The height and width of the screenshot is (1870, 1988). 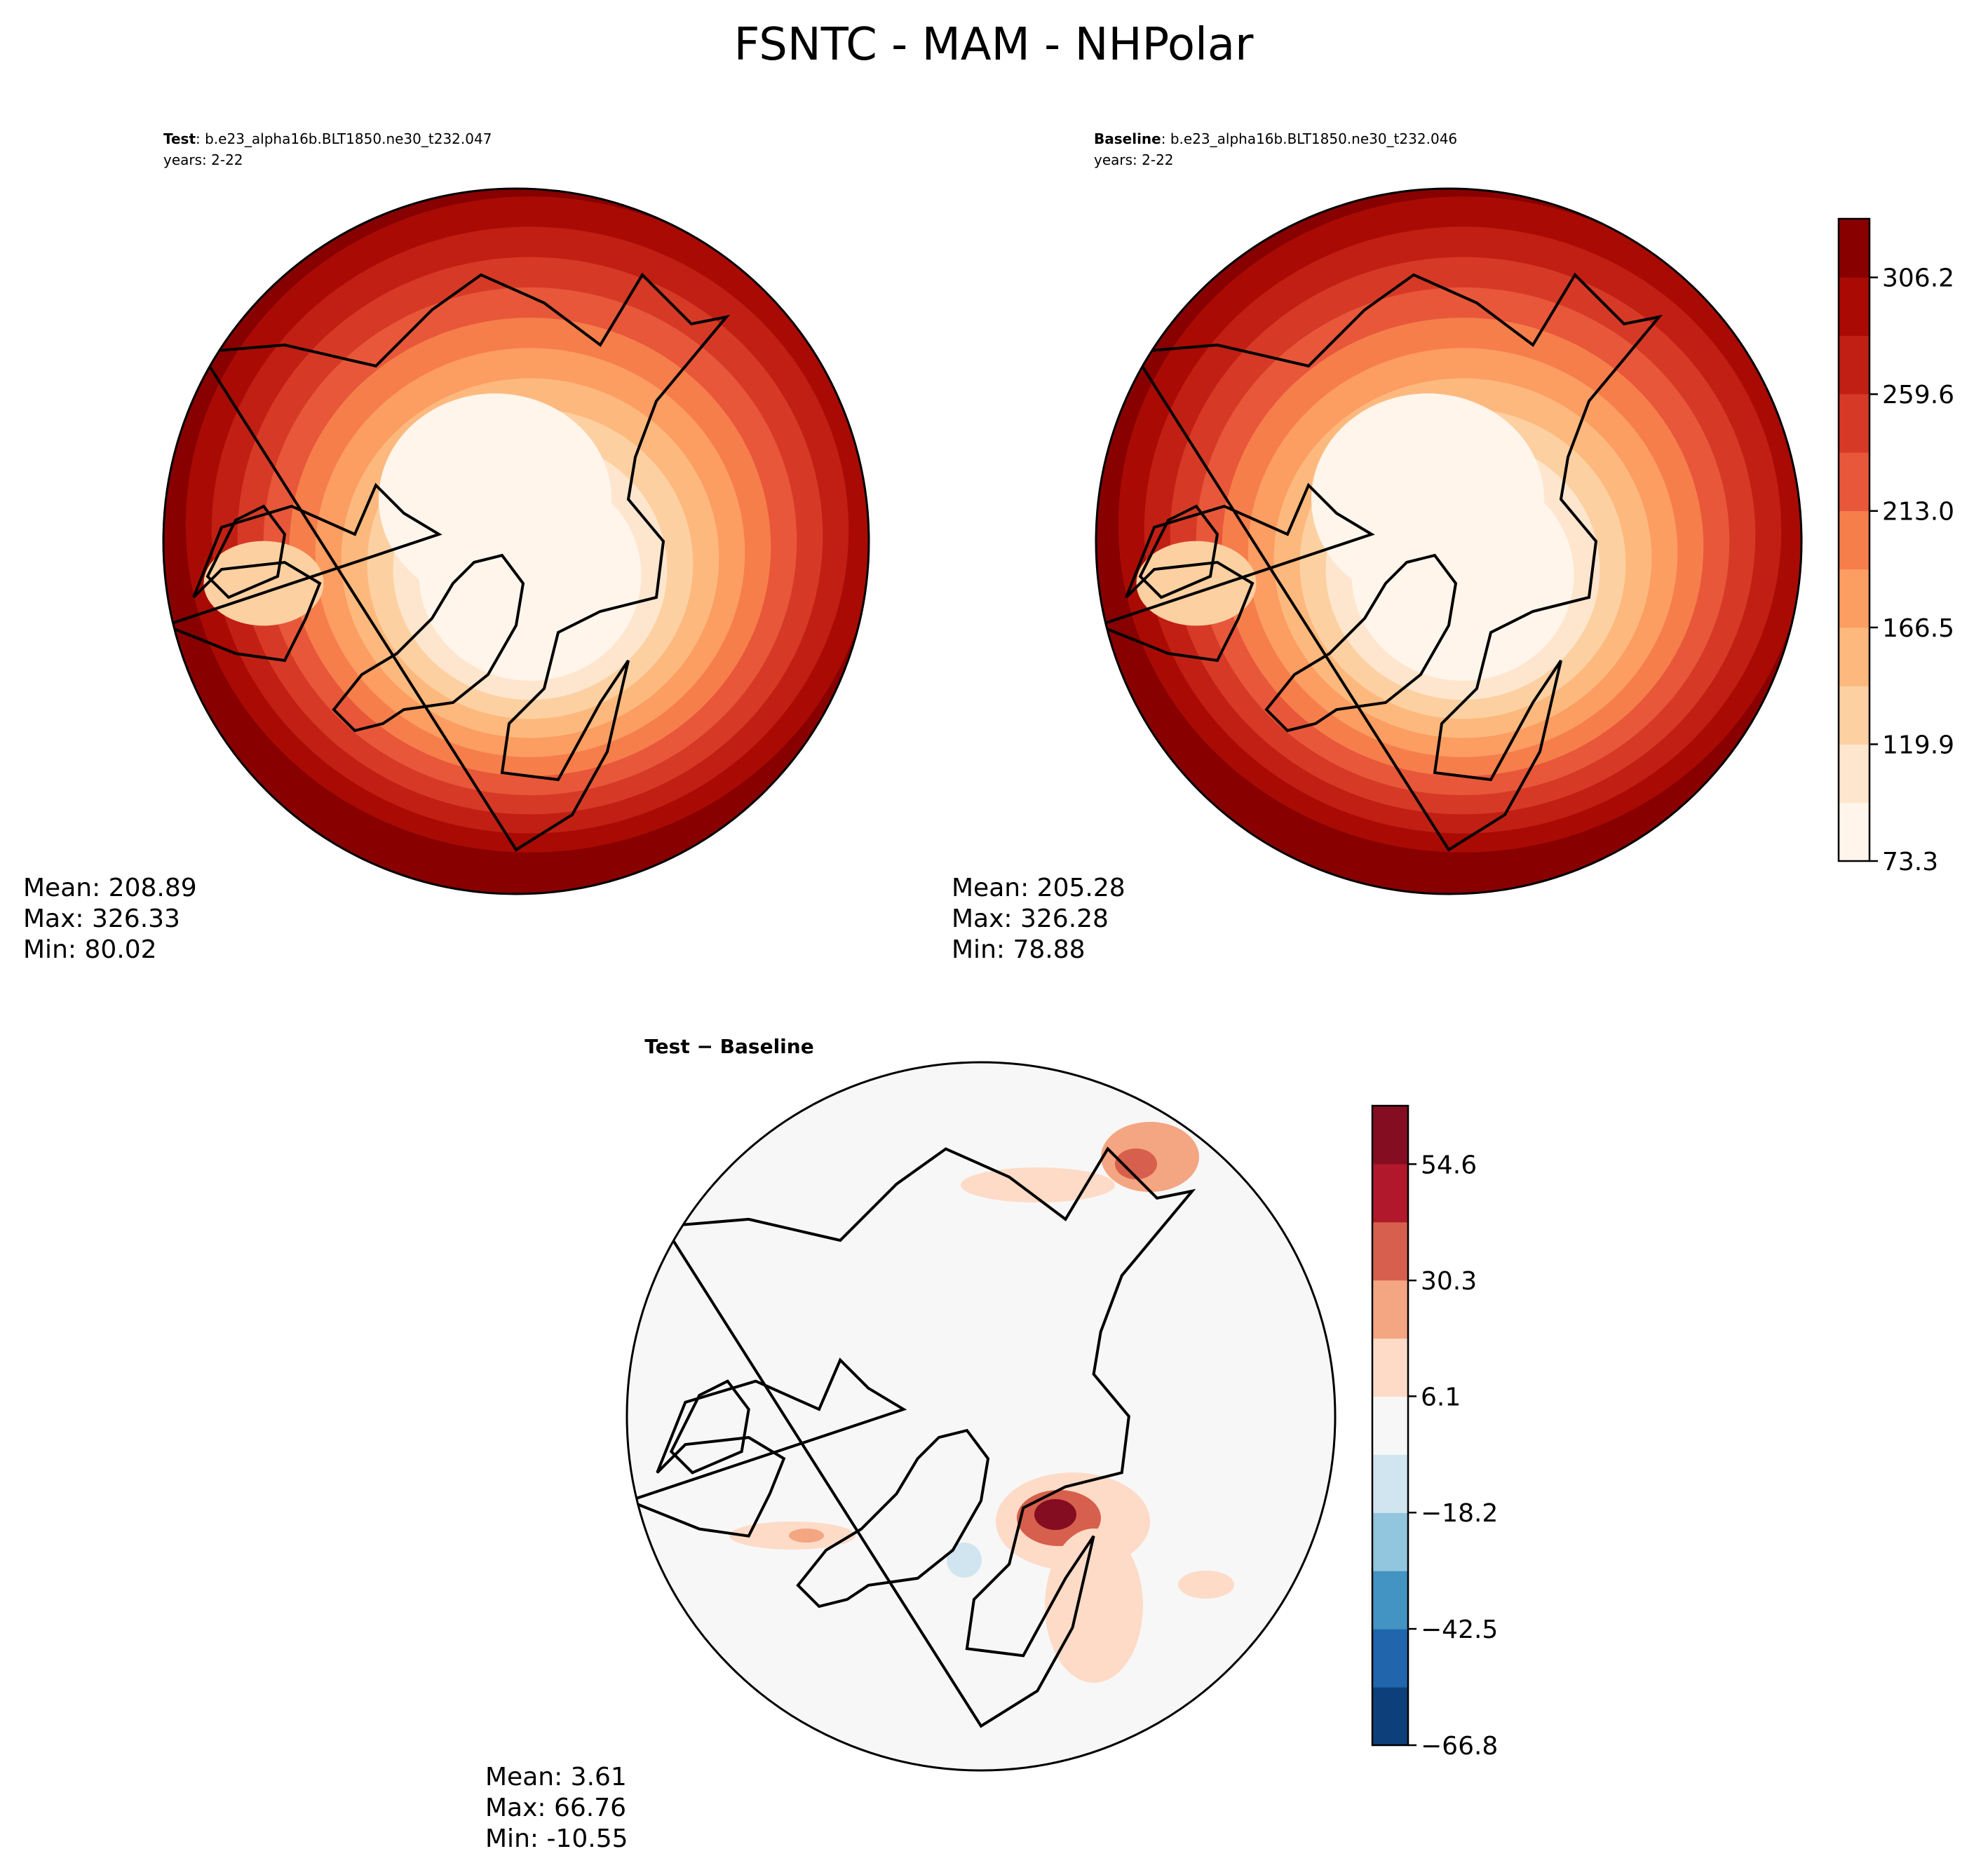 What do you see at coordinates (1309, 138) in the screenshot?
I see `case-name: : b.e23_alpha16b.BLT1850.ne30_t232.046` at bounding box center [1309, 138].